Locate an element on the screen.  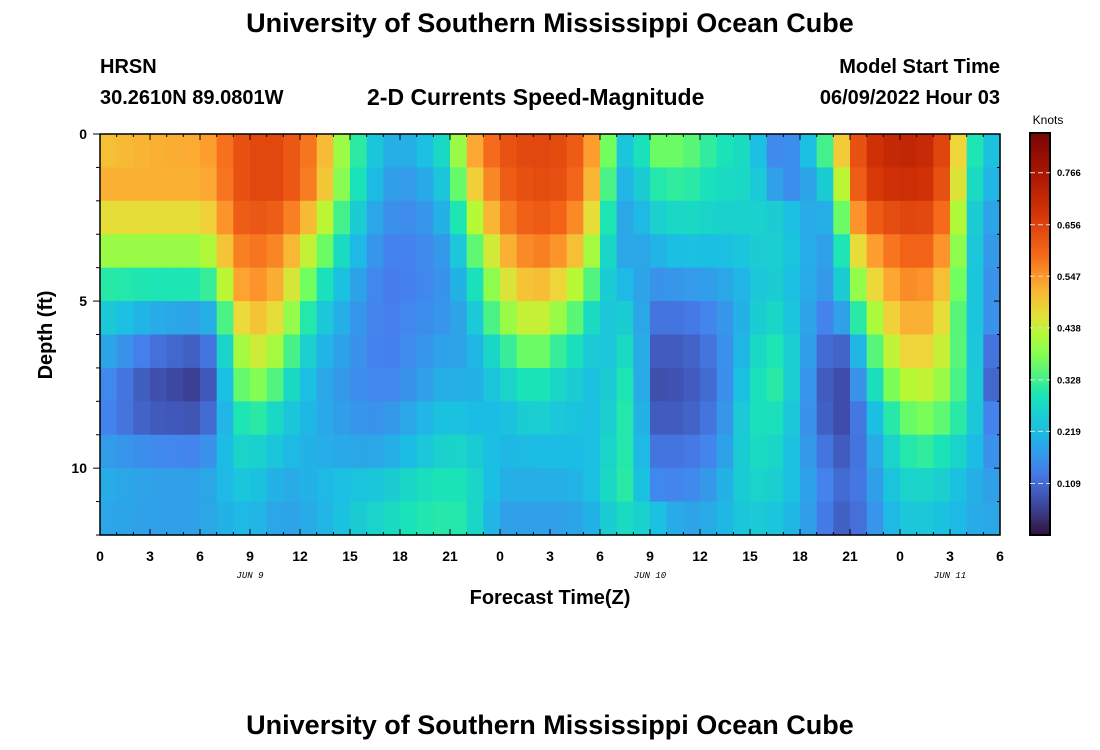
colorbar-tick-label: 0.109 is located at coordinates (1069, 484).